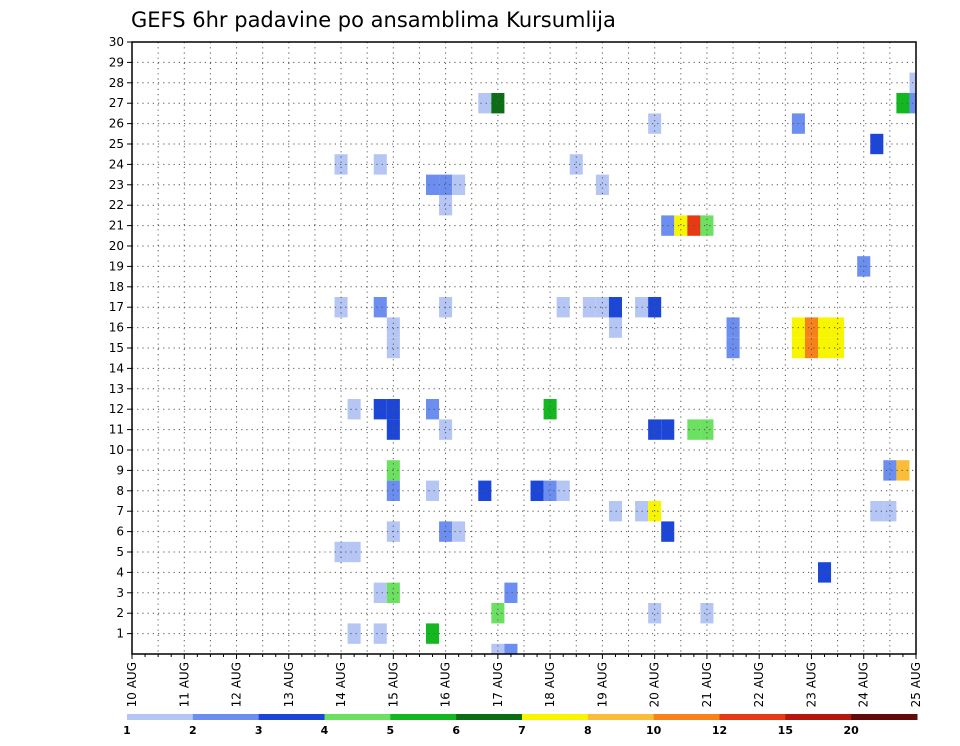  Describe the element at coordinates (116, 307) in the screenshot. I see `y-tick-label: 17` at that location.